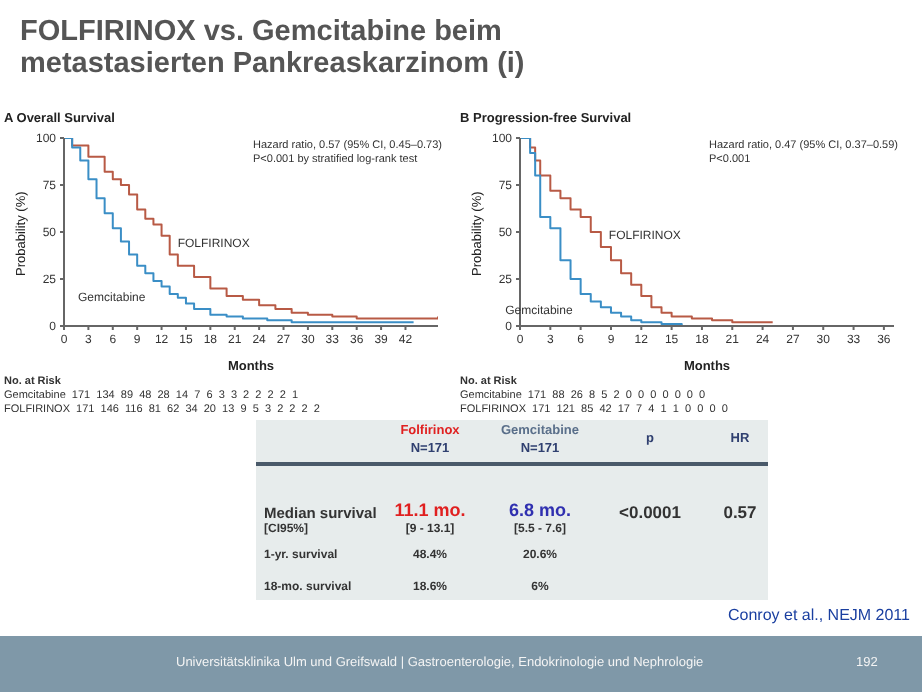  What do you see at coordinates (273, 48) in the screenshot?
I see `text: FOLFIRINOX vs. Gemcitabine beim metastasierten Pankreaskarzinom (i)` at bounding box center [273, 48].